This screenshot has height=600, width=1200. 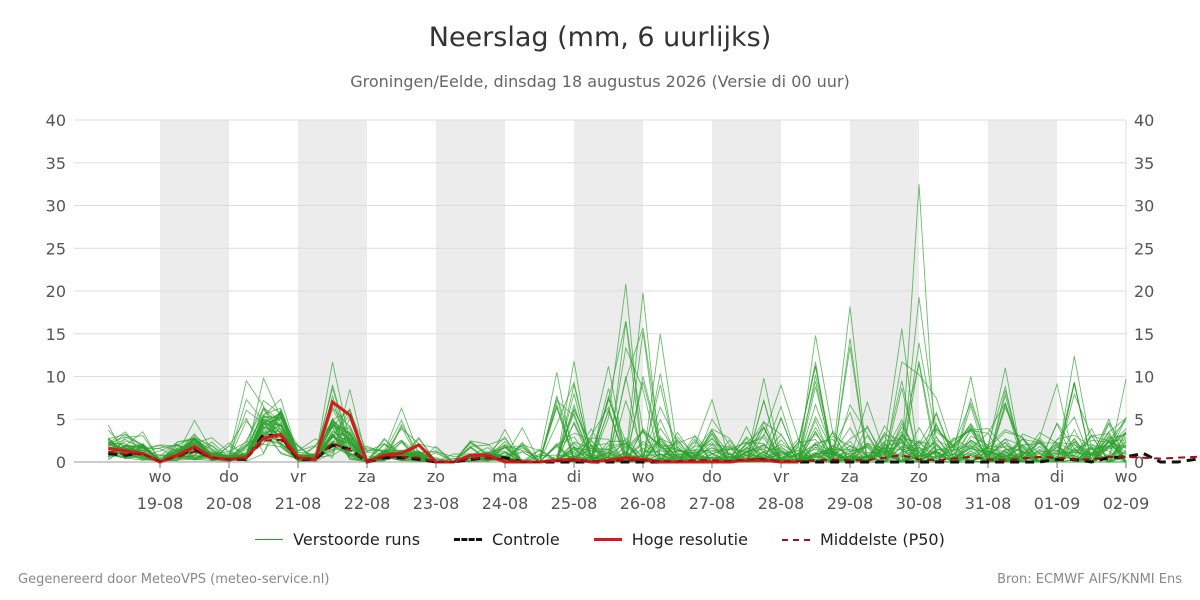 I want to click on y-tick-label-right: 25, so click(x=1144, y=248).